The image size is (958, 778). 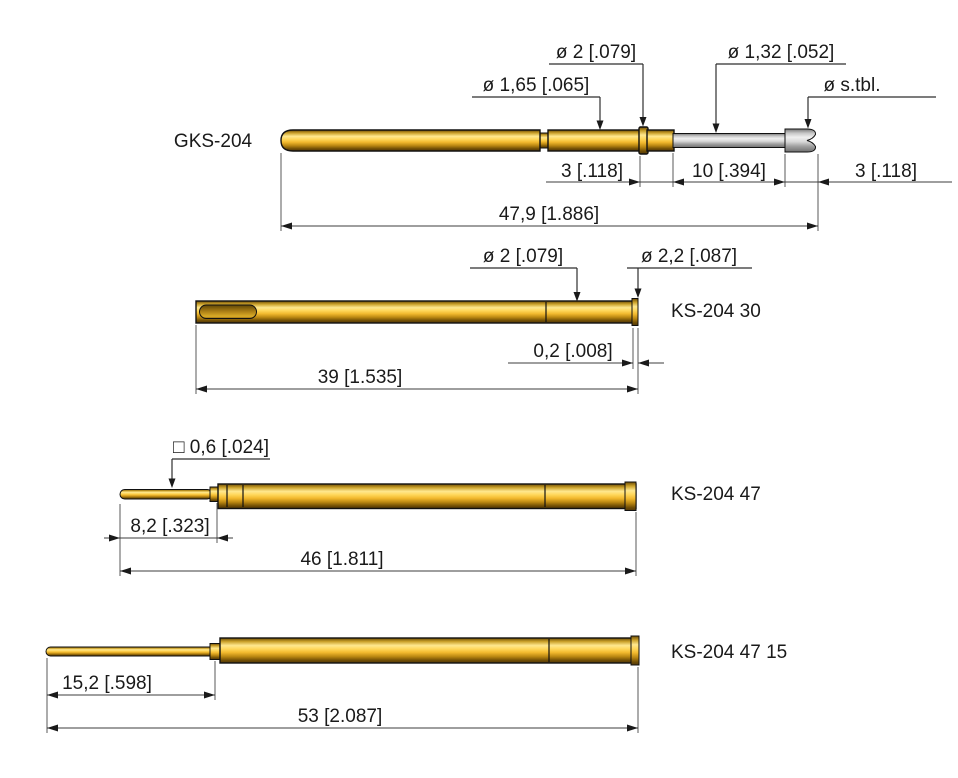 I want to click on dim-text-total: 39 [1.535], so click(x=360, y=377).